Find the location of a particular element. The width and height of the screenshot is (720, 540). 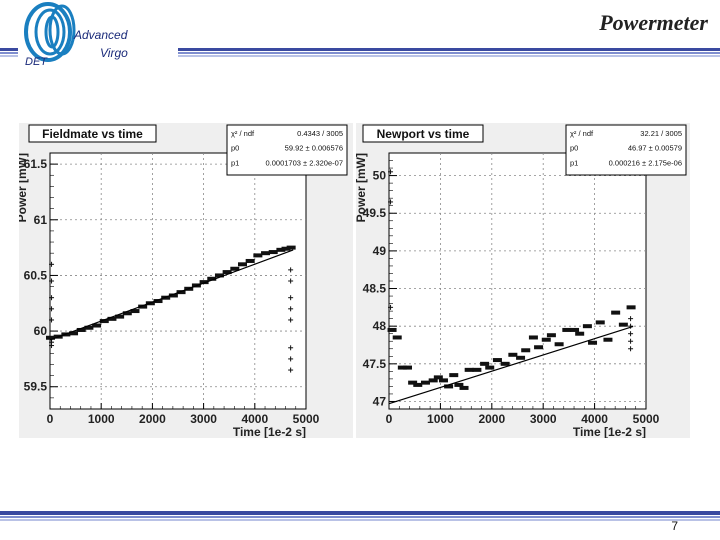

slide-header: Advanced Virgo DET Powermeter is located at coordinates (360, 40).